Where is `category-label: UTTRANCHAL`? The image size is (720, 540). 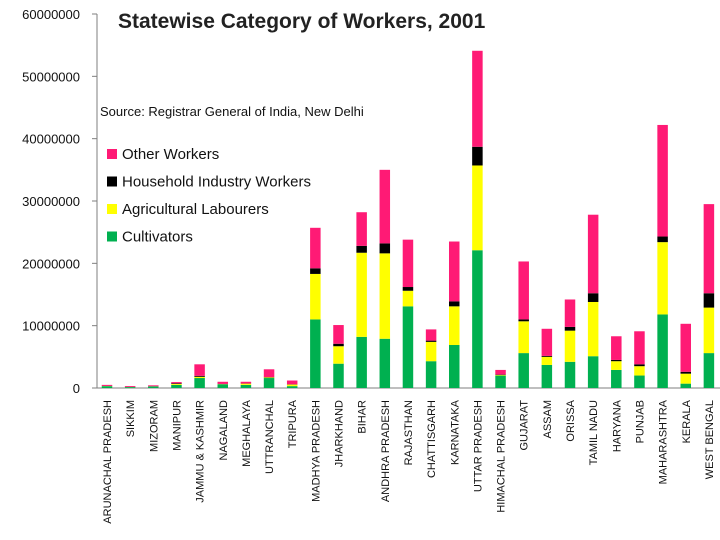 category-label: UTTRANCHAL is located at coordinates (270, 437).